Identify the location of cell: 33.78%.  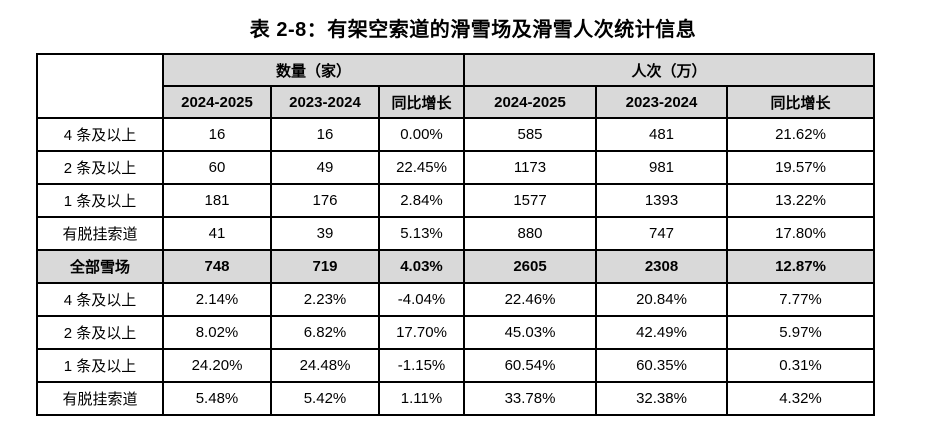
(530, 398).